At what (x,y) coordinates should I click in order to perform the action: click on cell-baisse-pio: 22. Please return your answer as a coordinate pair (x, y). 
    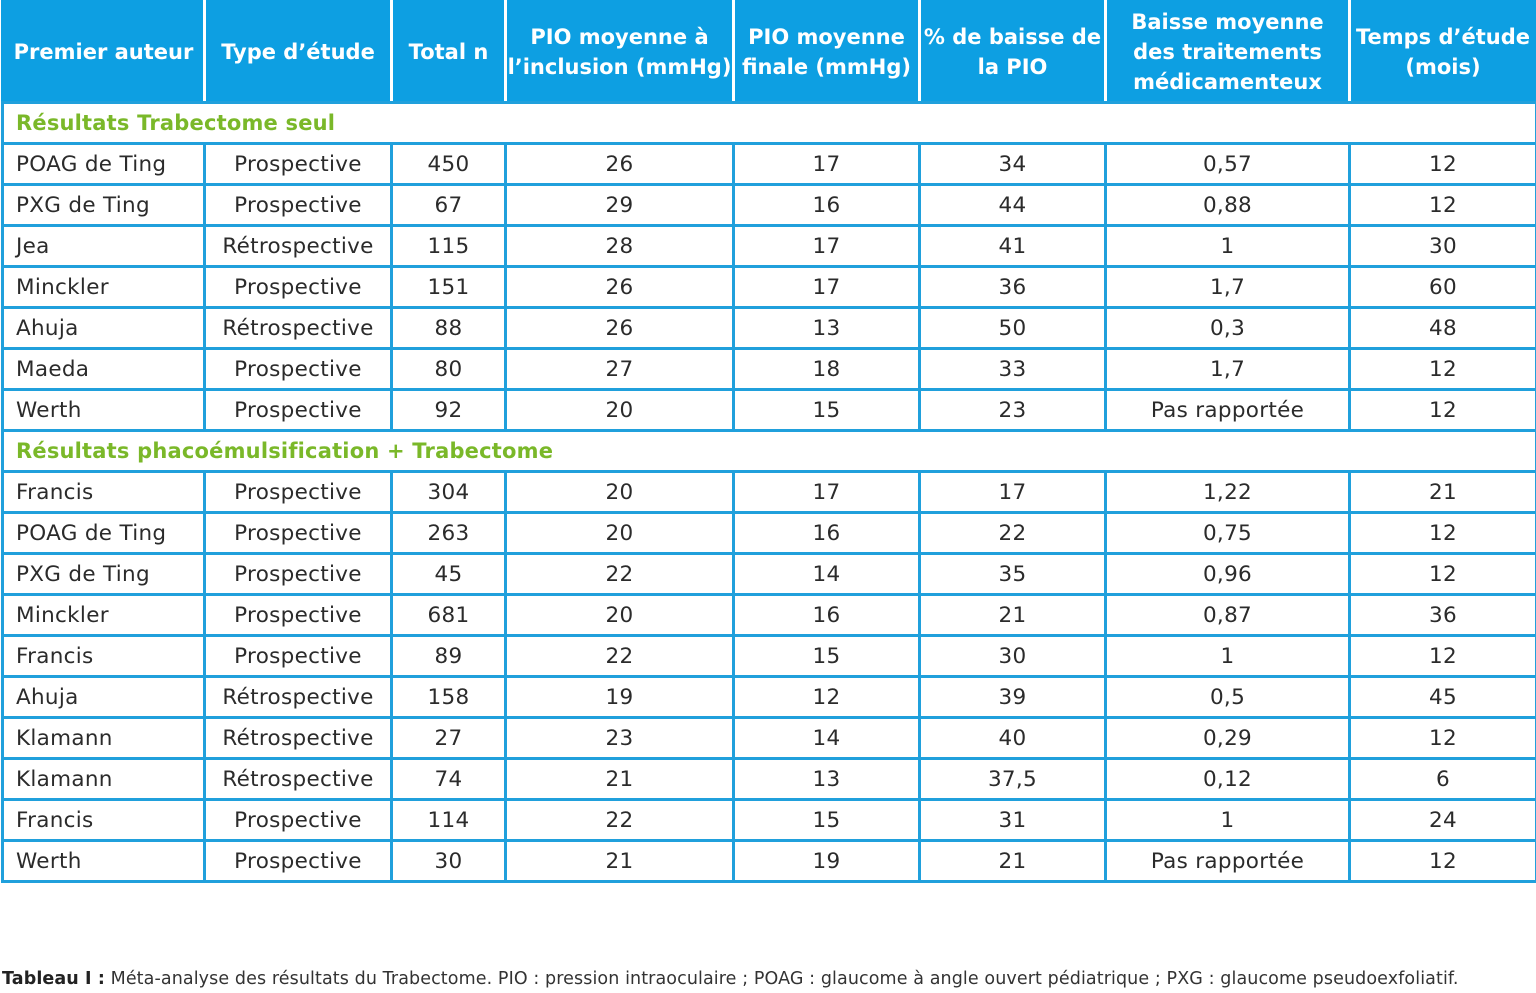
    Looking at the image, I should click on (1012, 533).